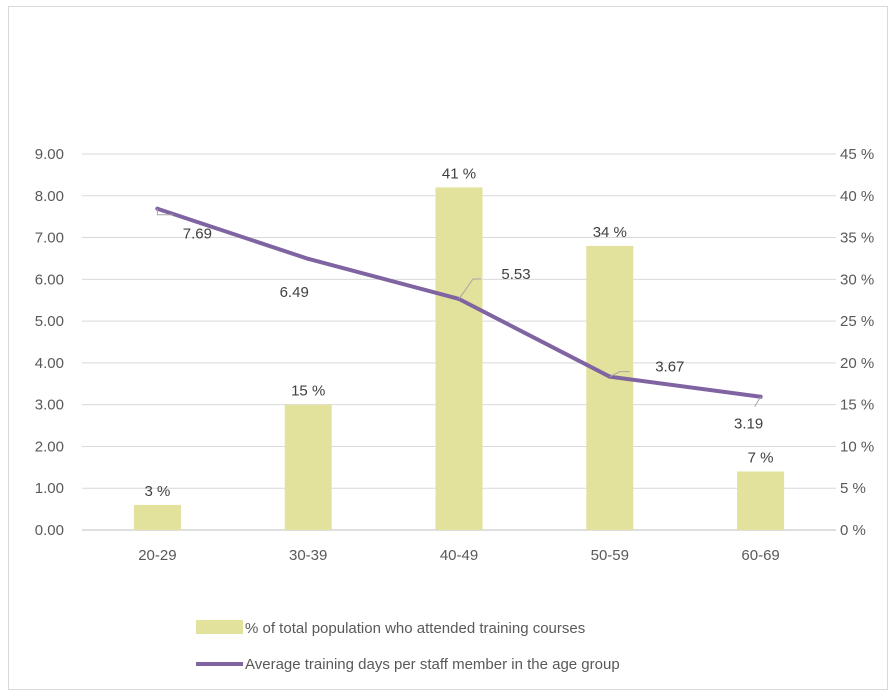 The image size is (891, 692). Describe the element at coordinates (857, 342) in the screenshot. I see `right-axis-ticks: 0 % 5 % 10 % 15 % 20 % 25 % 30 % 35 % 40 % 45 %` at that location.